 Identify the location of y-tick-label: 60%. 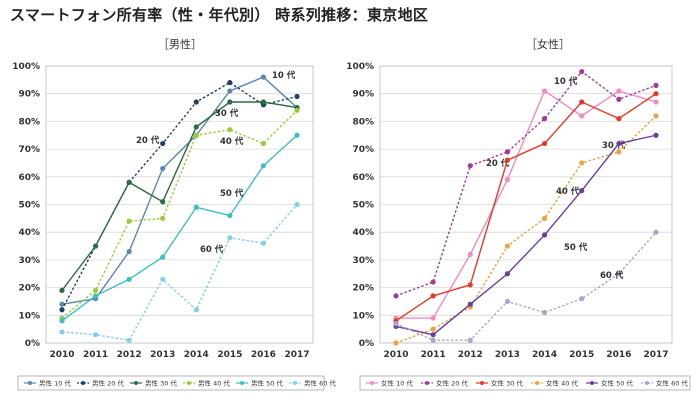
(363, 178).